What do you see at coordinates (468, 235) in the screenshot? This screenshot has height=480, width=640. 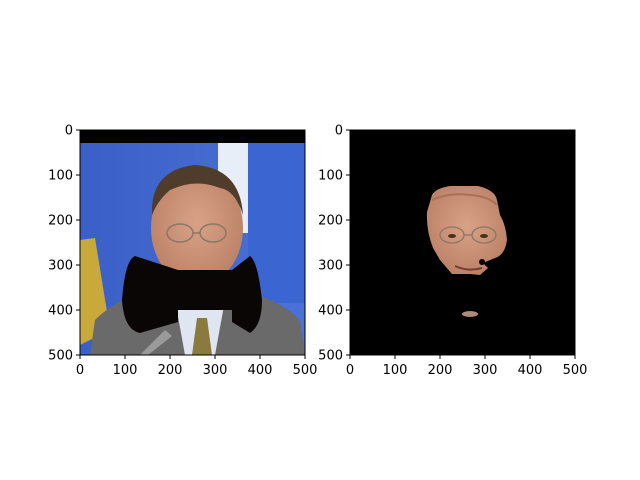 I see `cutout-glasses` at bounding box center [468, 235].